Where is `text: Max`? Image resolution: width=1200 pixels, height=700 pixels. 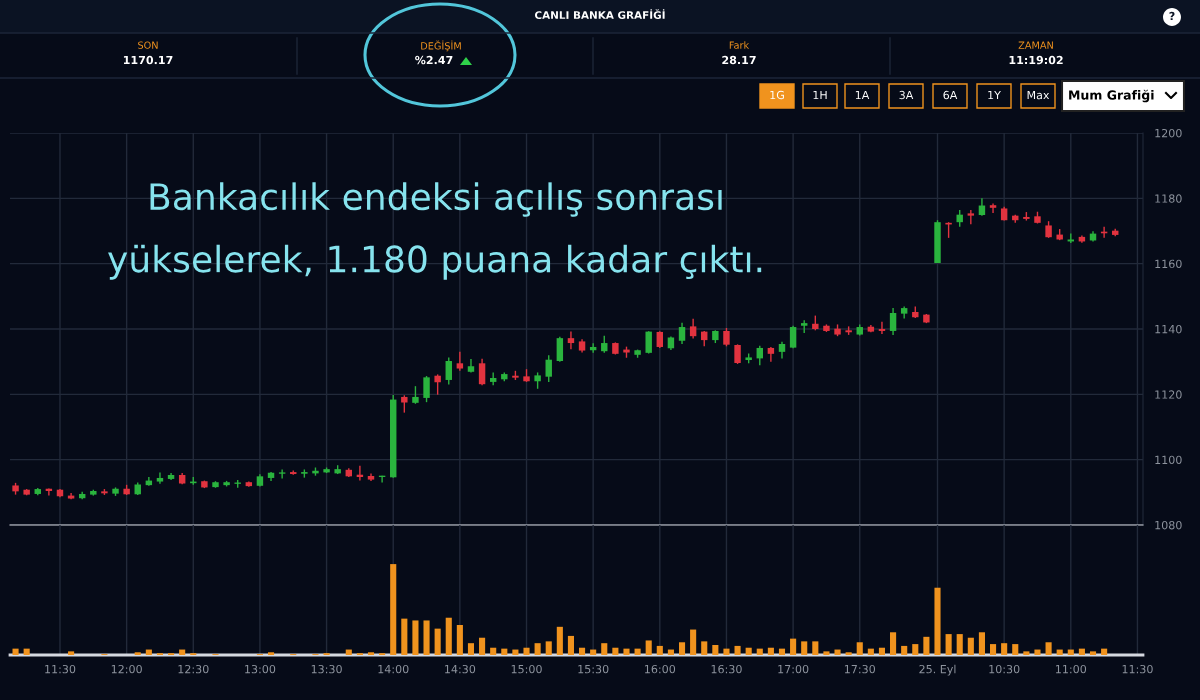 text: Max is located at coordinates (1038, 95).